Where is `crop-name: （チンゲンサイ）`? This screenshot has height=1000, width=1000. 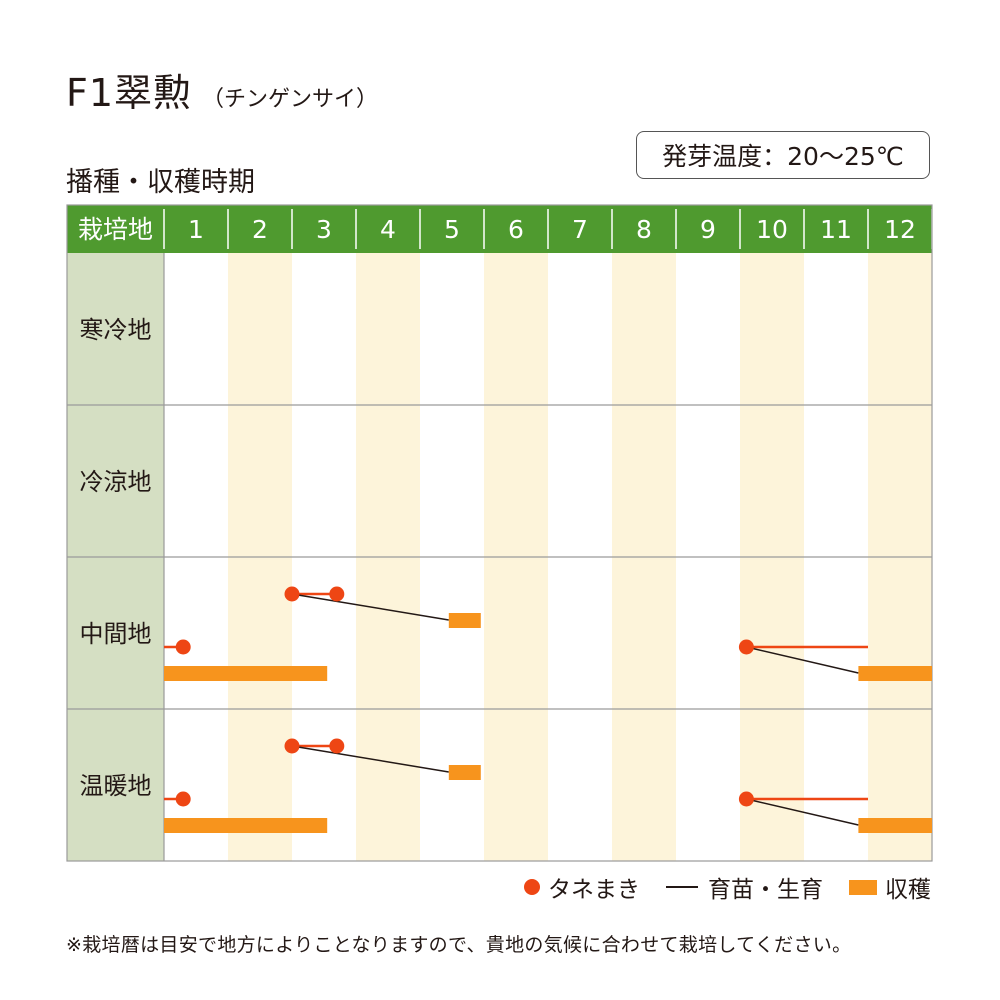
crop-name: （チンゲンサイ） is located at coordinates (290, 99).